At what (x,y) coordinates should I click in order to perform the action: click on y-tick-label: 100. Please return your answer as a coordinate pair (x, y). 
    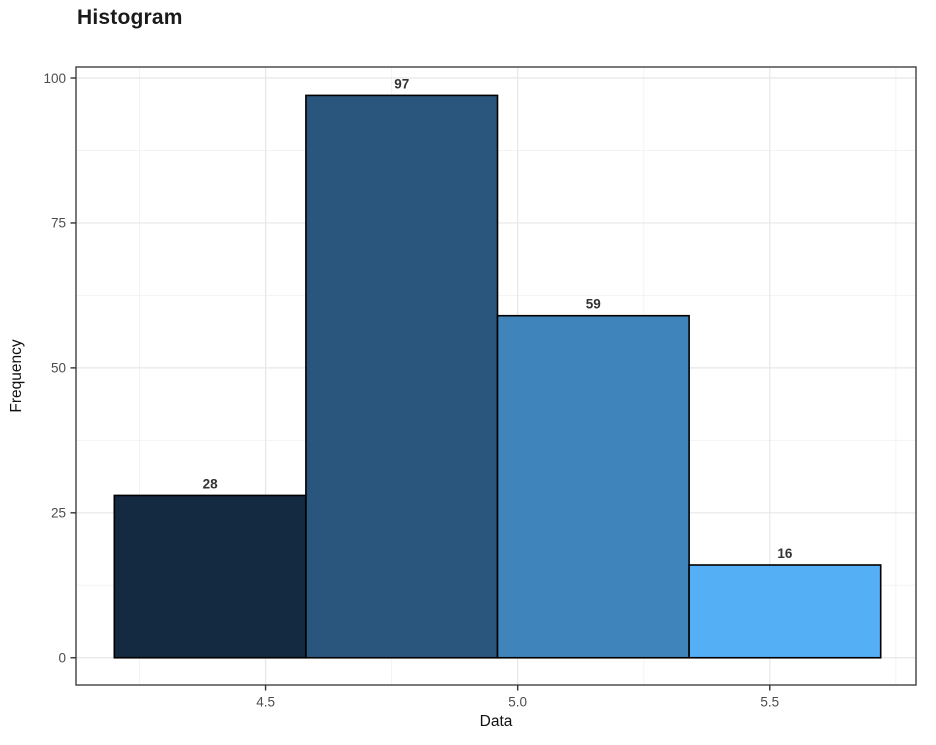
    Looking at the image, I should click on (54, 78).